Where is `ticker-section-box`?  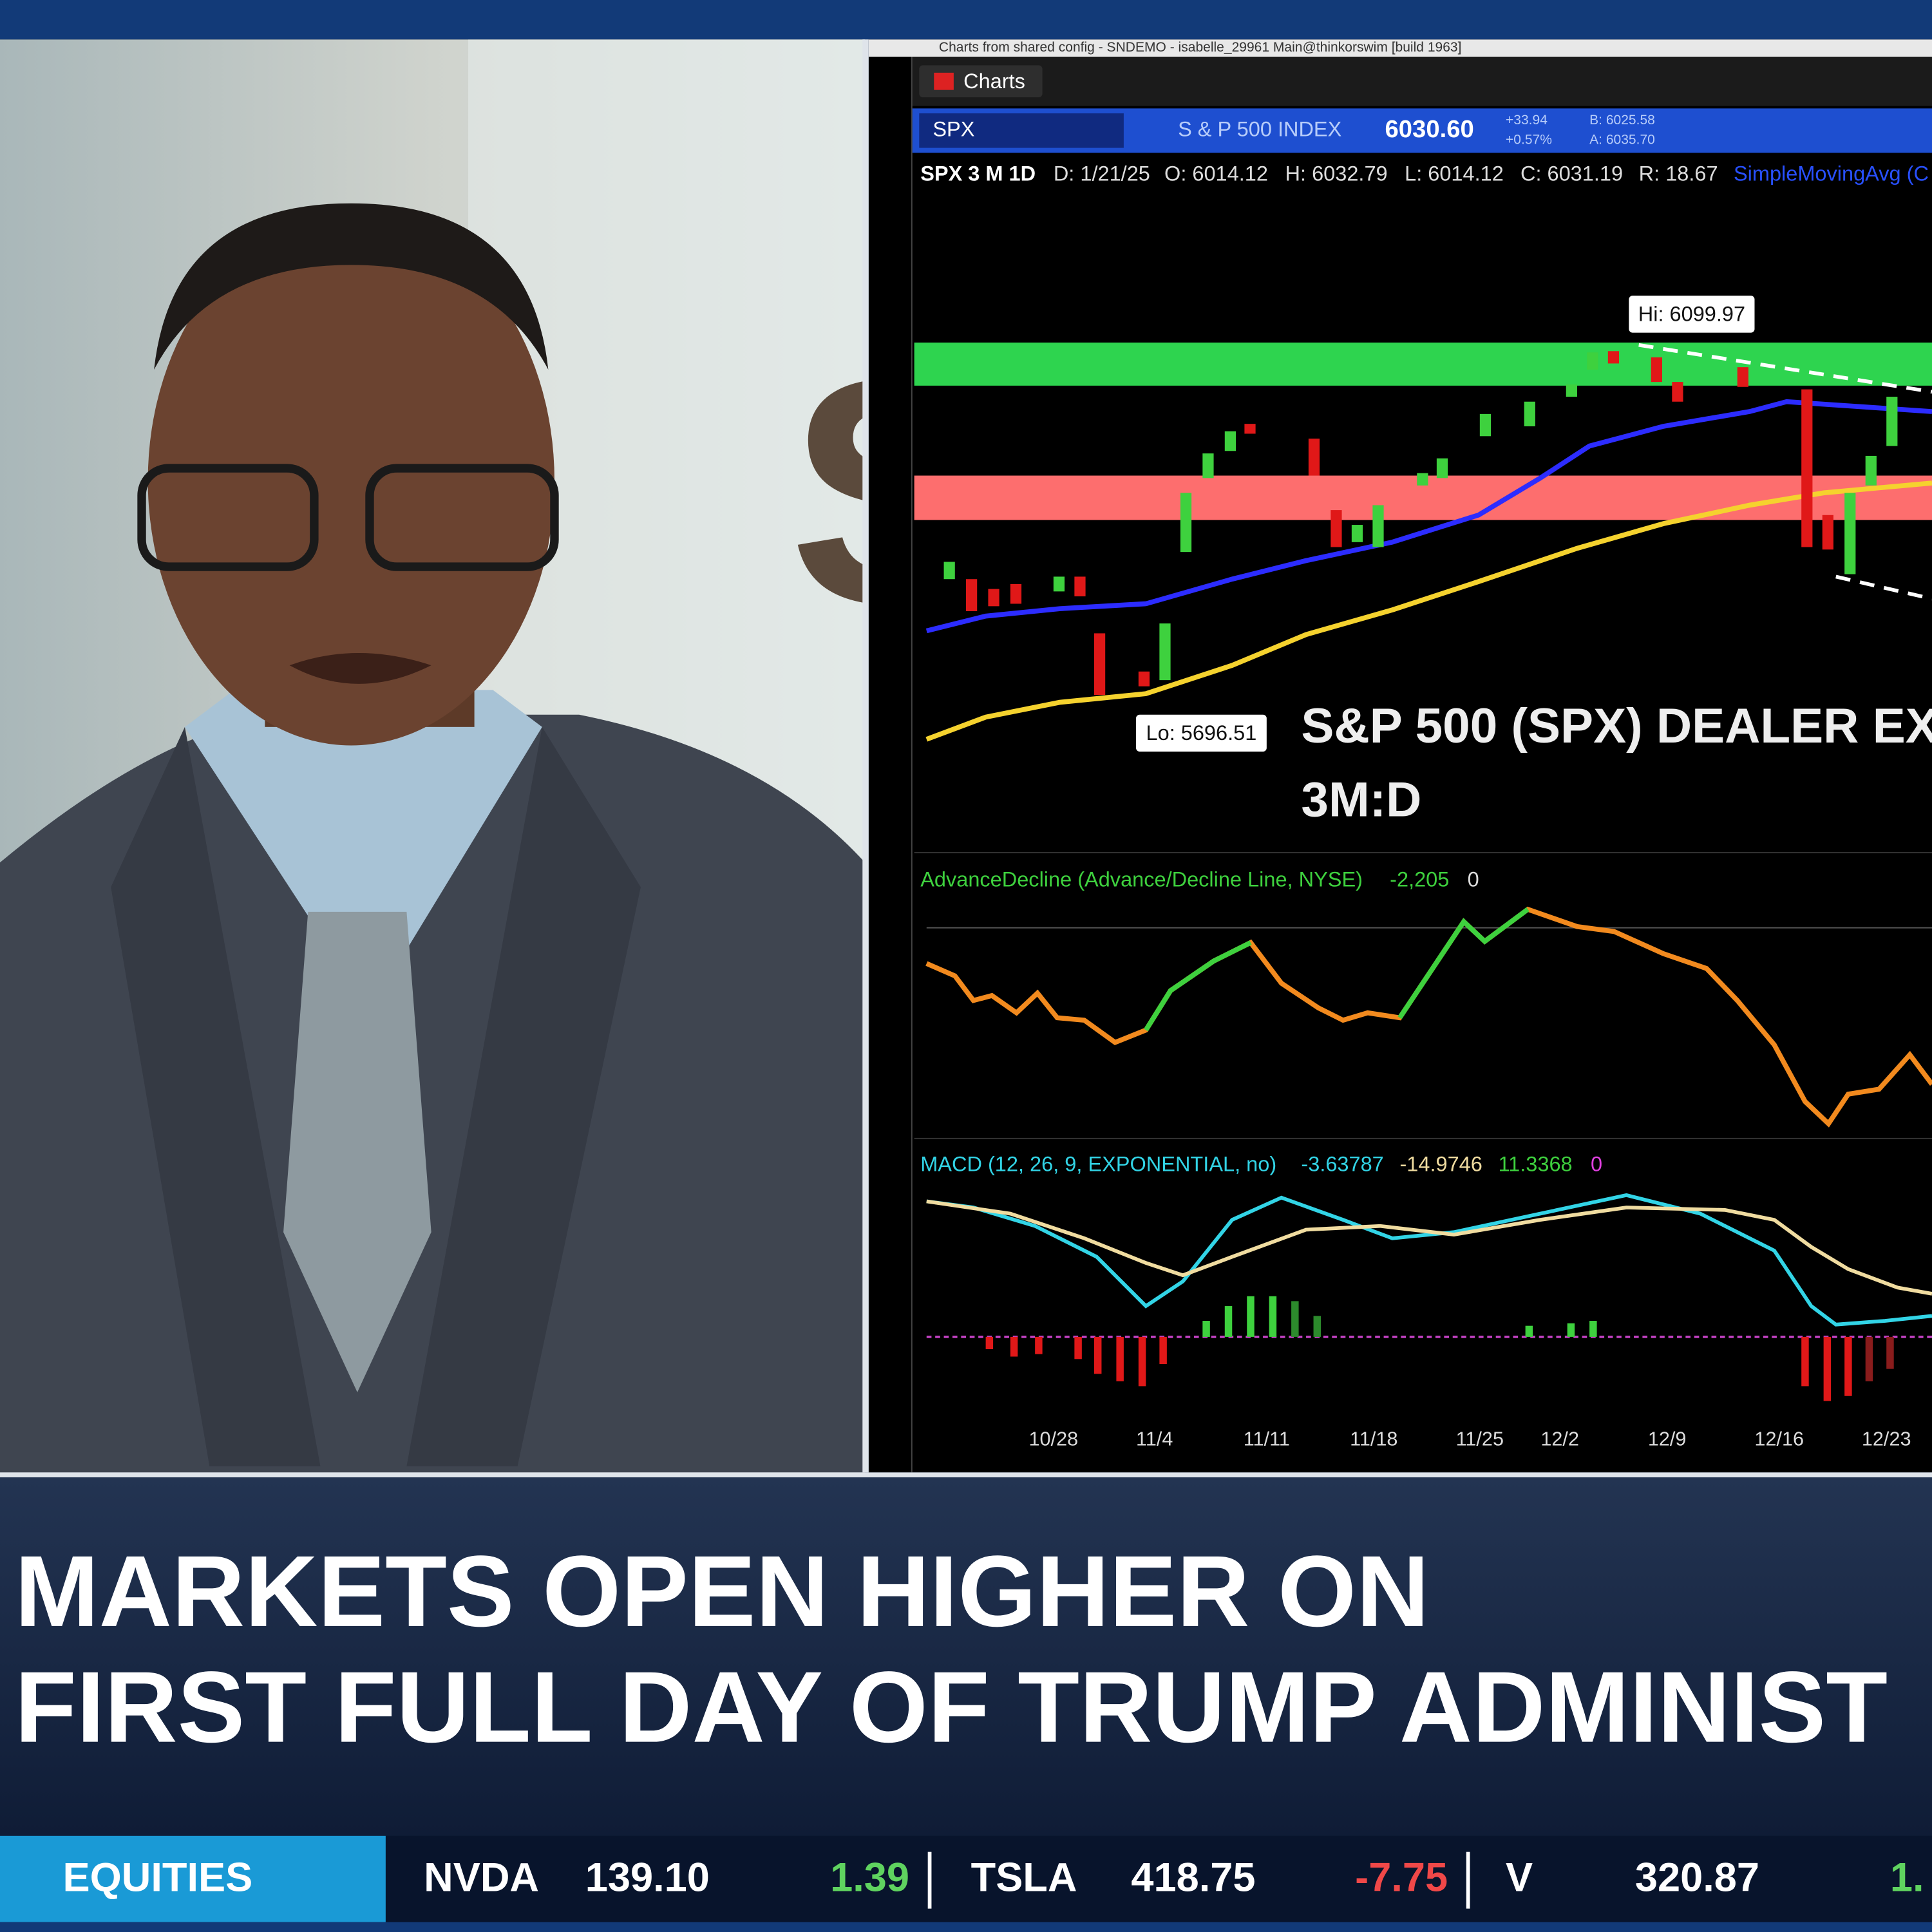
ticker-section-box is located at coordinates (193, 1878).